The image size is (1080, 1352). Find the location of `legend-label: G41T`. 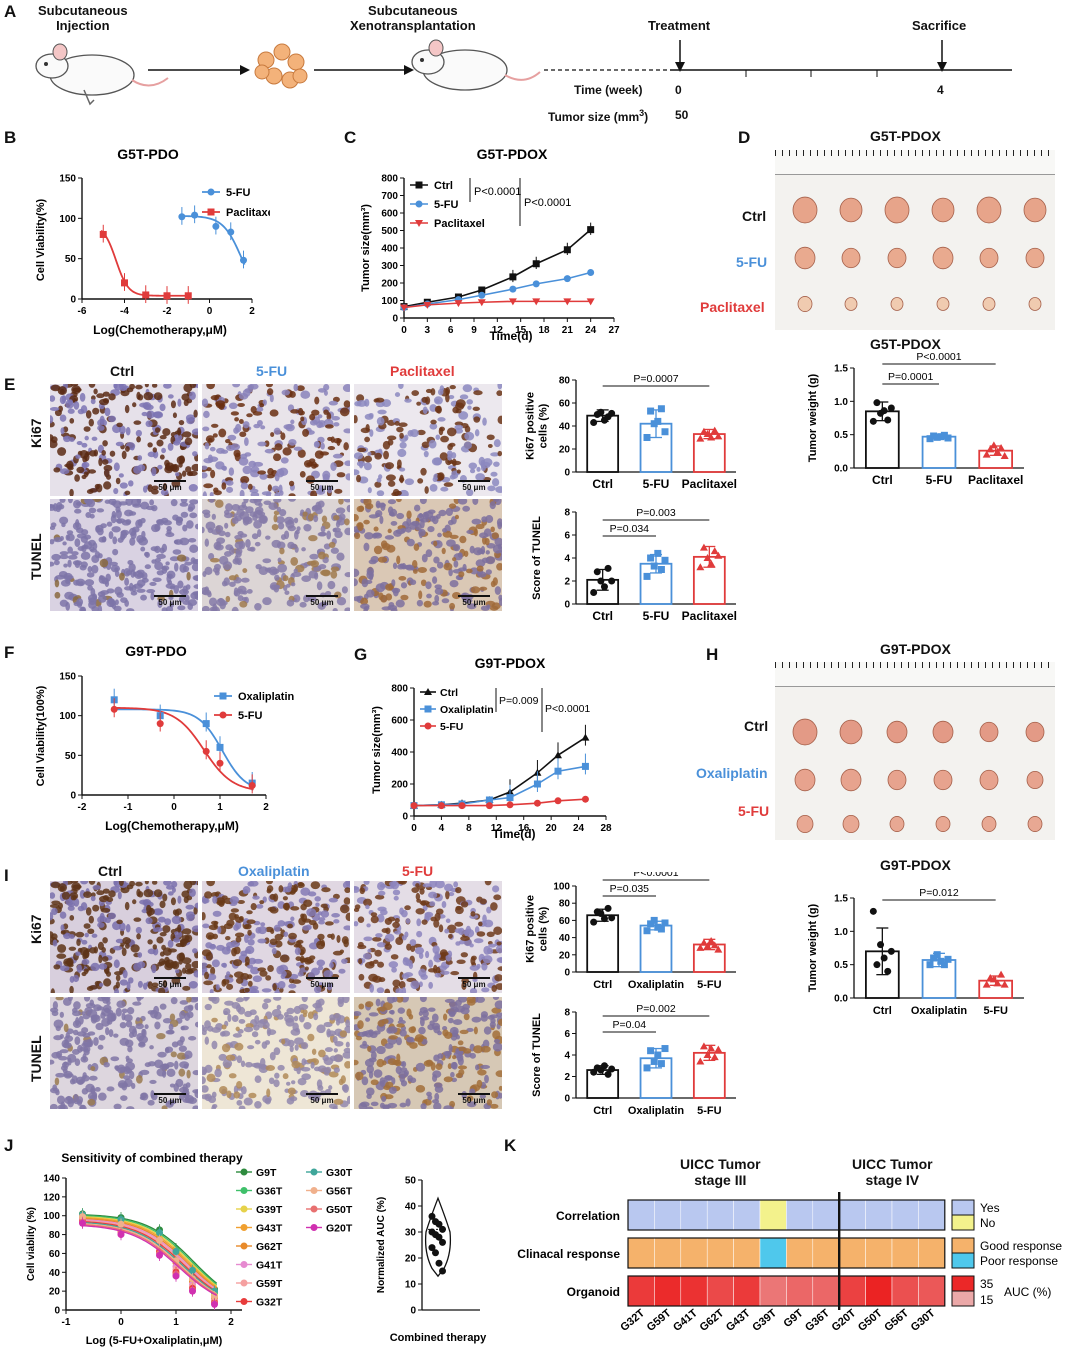

legend-label: G41T is located at coordinates (269, 1266).